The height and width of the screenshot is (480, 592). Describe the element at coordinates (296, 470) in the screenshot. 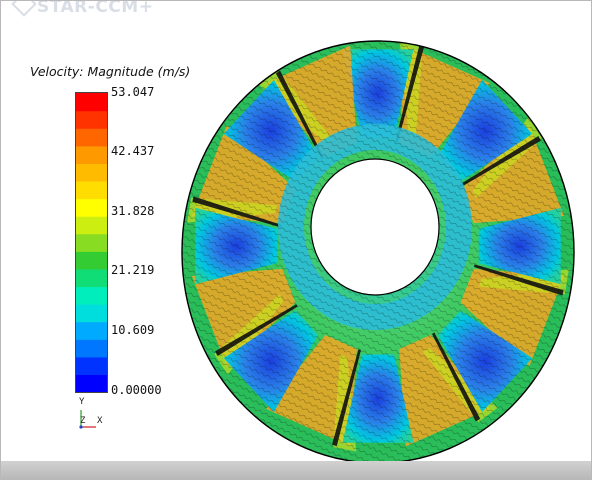

I see `viewport-bottom-bar` at that location.